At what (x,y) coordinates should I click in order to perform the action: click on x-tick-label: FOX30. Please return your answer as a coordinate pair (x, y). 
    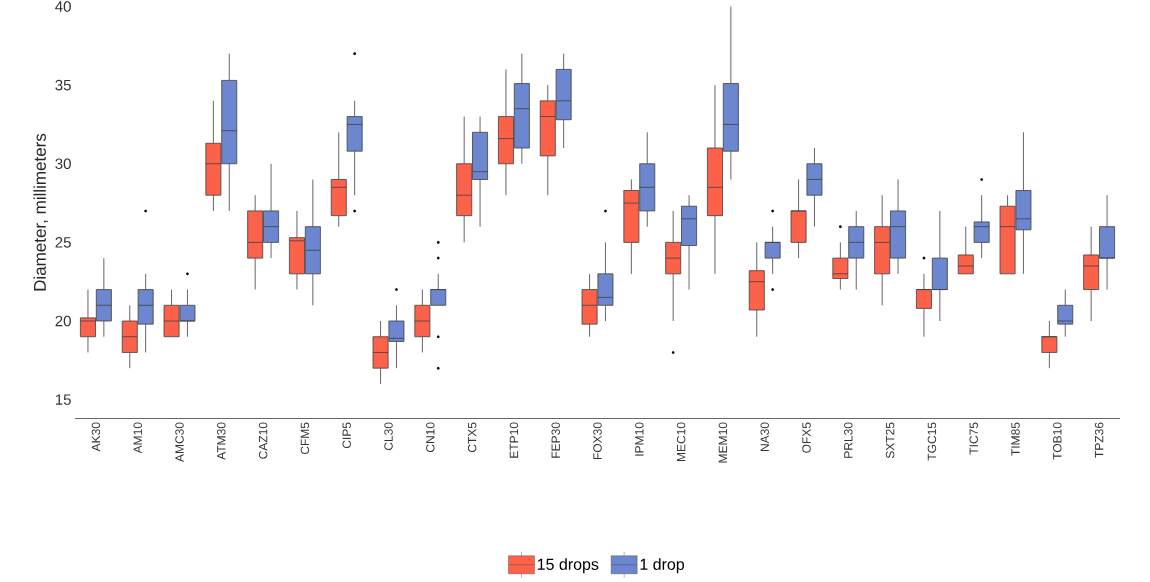
    Looking at the image, I should click on (597, 441).